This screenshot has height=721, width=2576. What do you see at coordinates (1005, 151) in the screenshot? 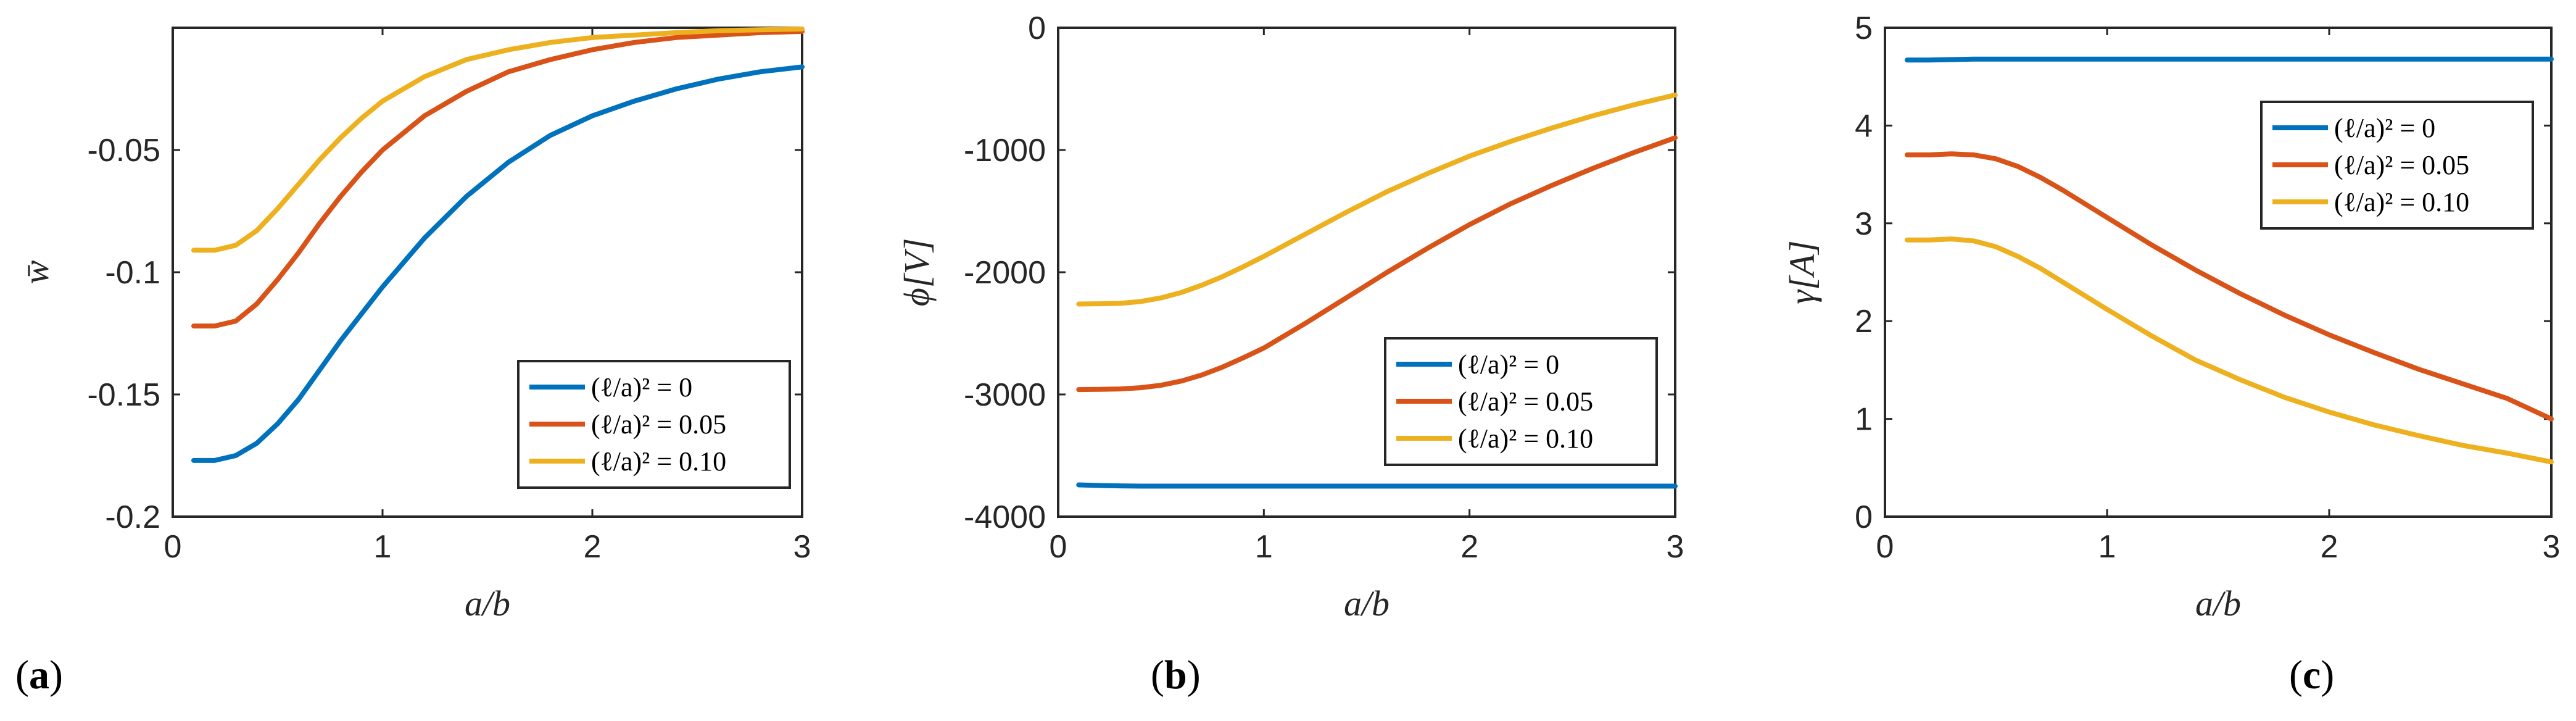
I see `y-tick-label: -1000` at bounding box center [1005, 151].